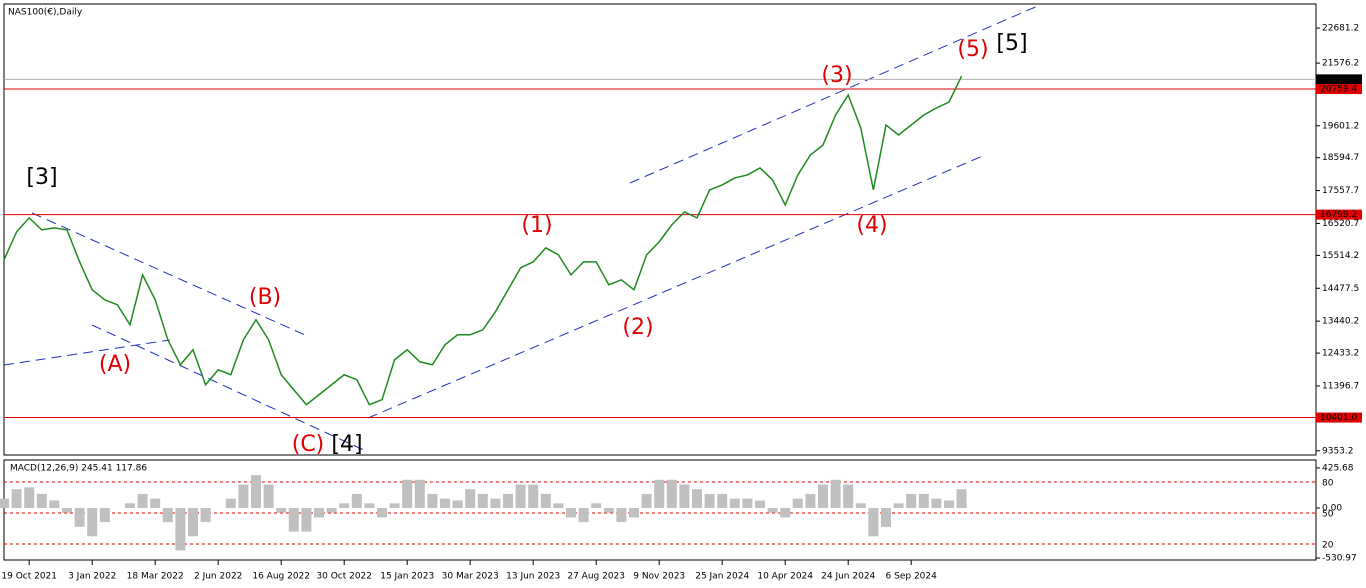  Describe the element at coordinates (155, 577) in the screenshot. I see `x-tick-label: 18 Mar 2022` at that location.